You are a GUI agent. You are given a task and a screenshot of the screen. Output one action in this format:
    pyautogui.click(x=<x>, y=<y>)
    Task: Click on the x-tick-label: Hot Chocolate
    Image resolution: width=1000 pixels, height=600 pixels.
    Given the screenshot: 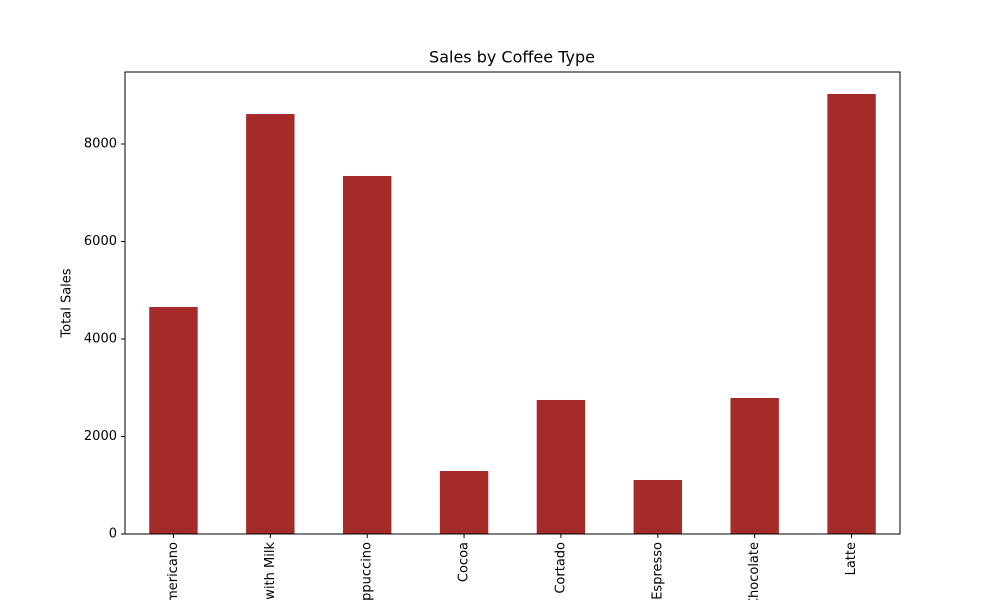 What is the action you would take?
    pyautogui.click(x=754, y=571)
    